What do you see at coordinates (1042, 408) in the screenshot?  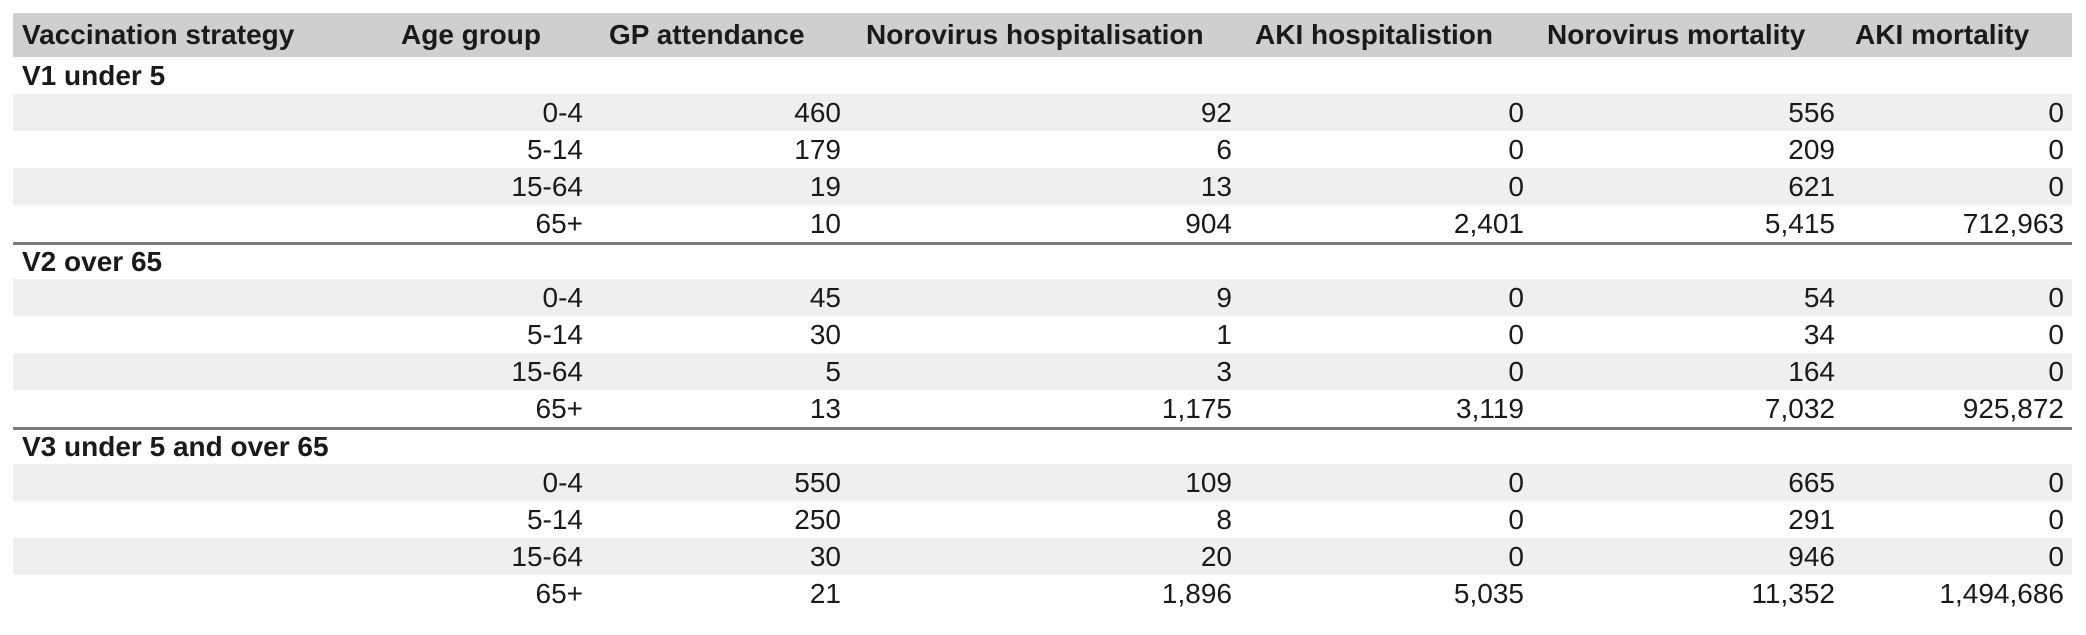 I see `table-row: 65+ 13 1,175 3,119 7,032 925,872` at bounding box center [1042, 408].